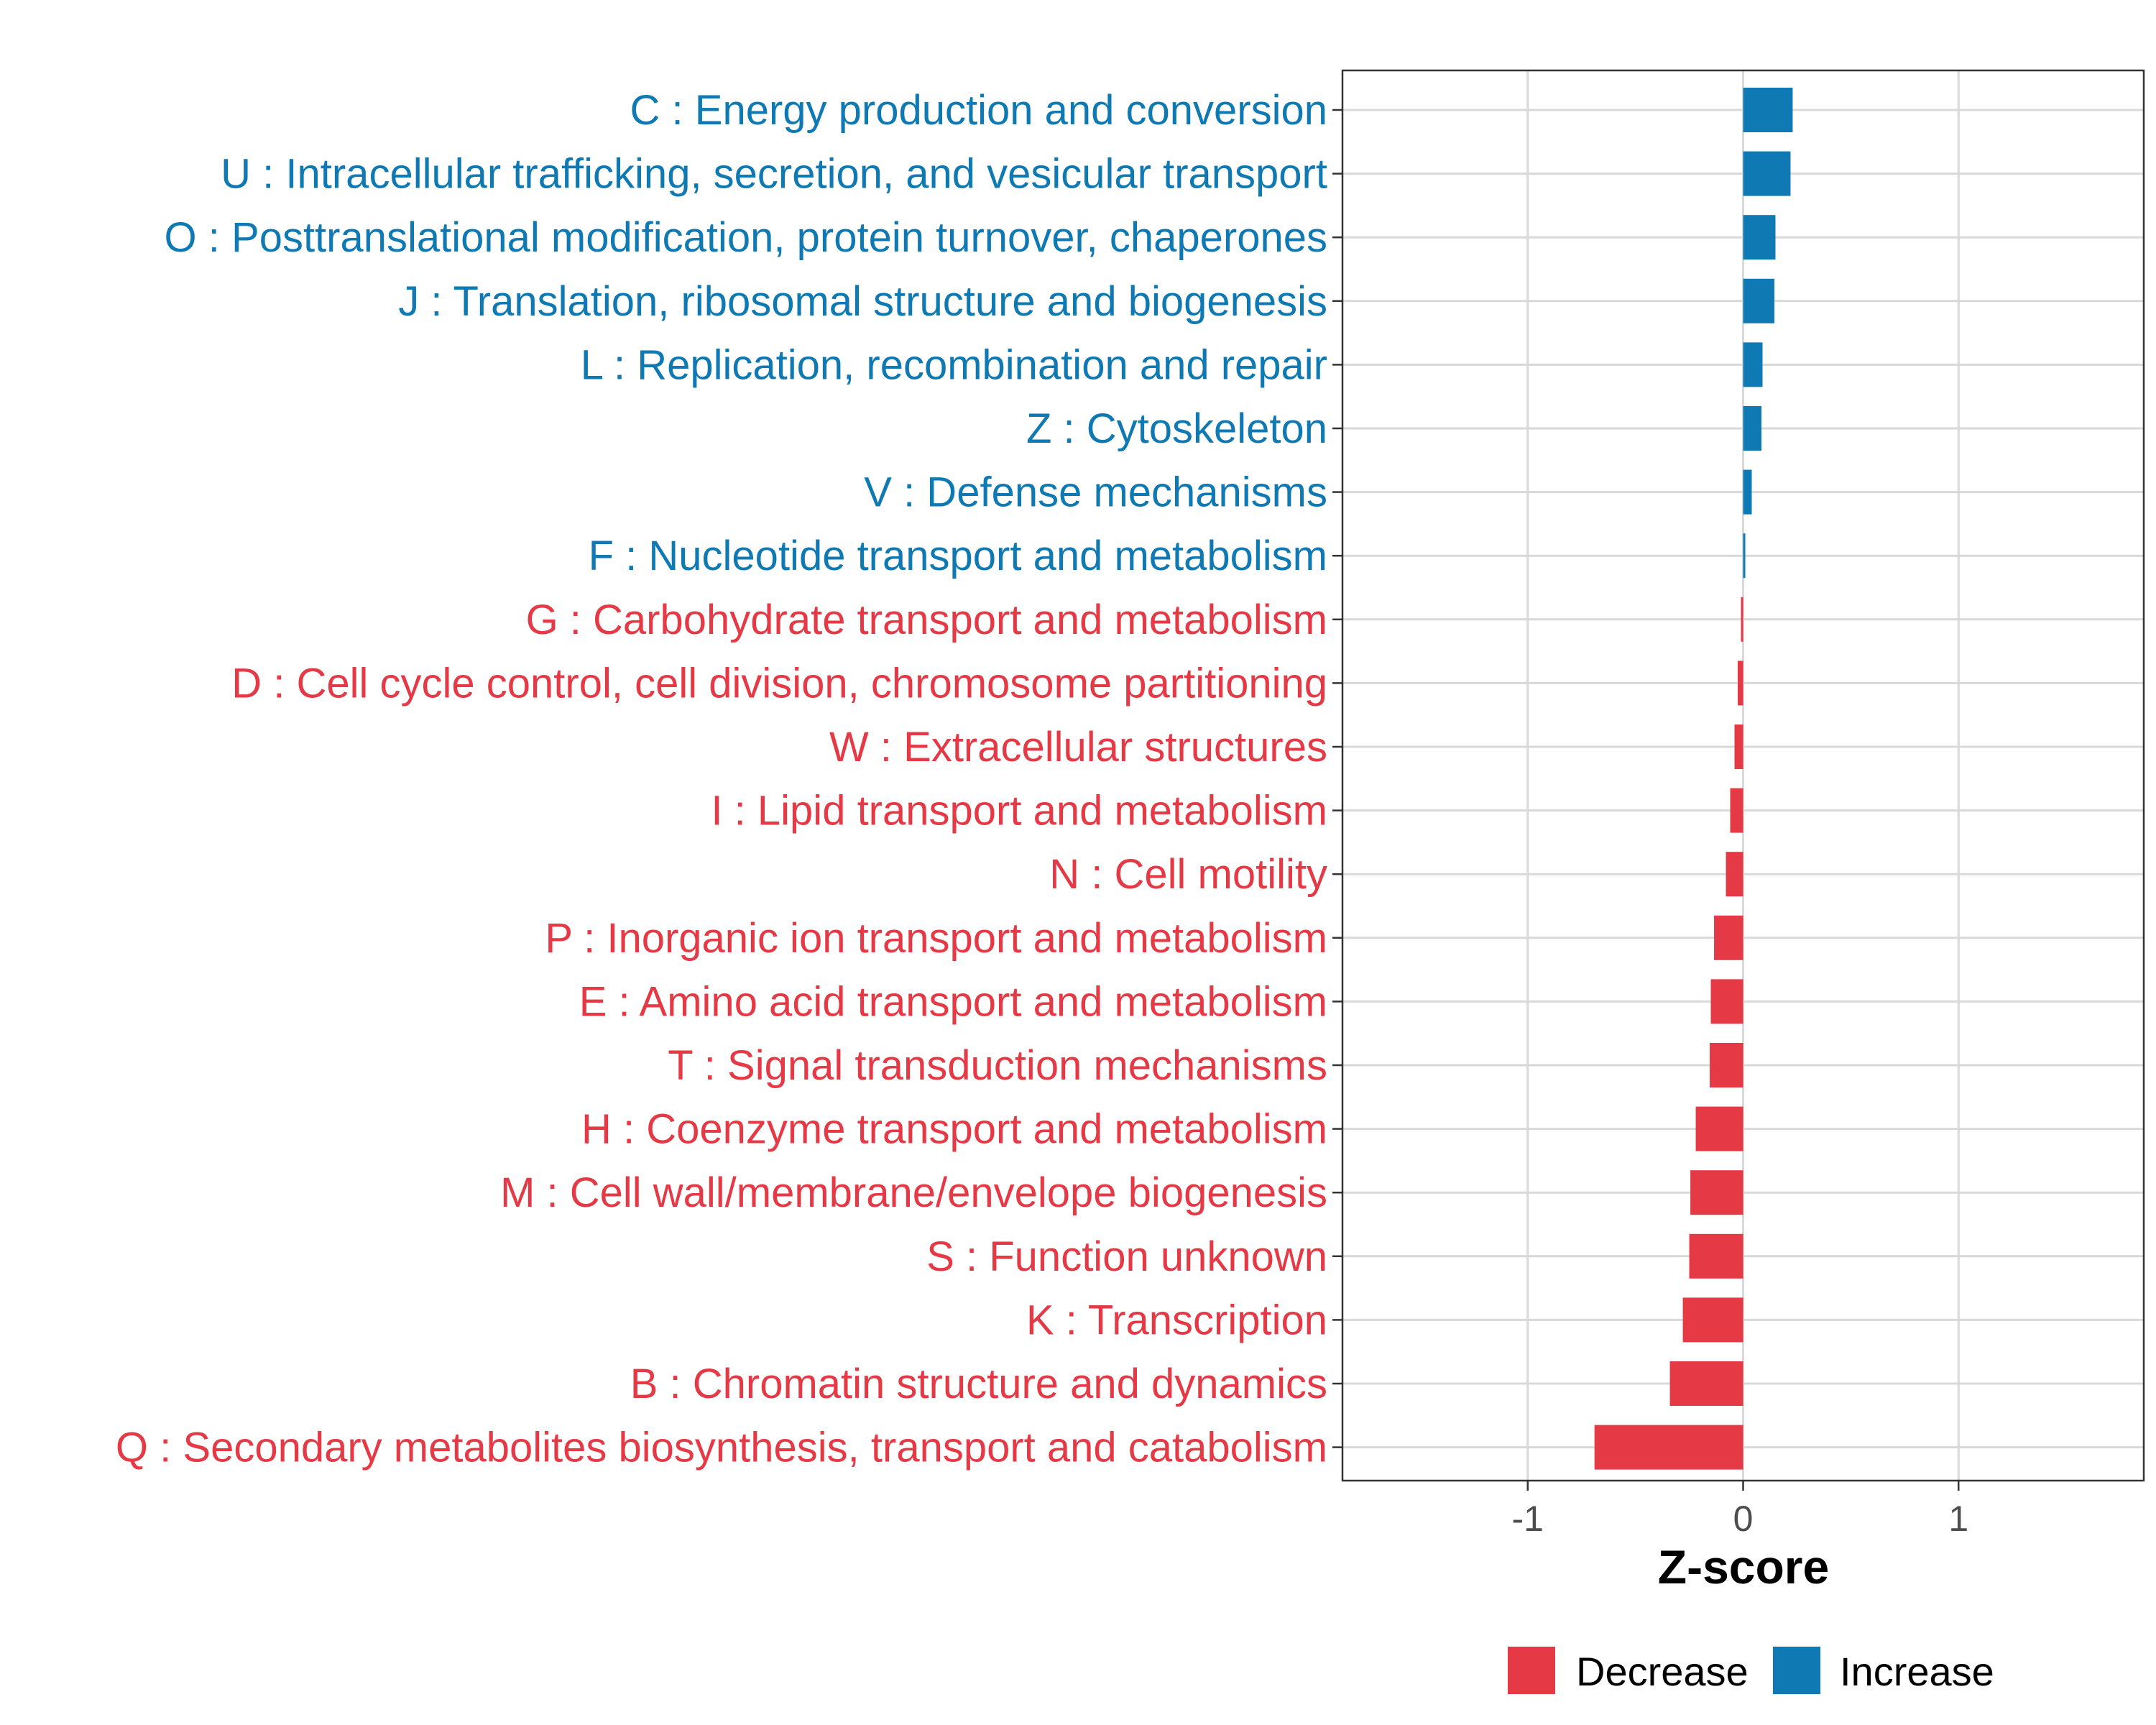 The height and width of the screenshot is (1725, 2156). What do you see at coordinates (1744, 1566) in the screenshot?
I see `x-axis-title: Z-score` at bounding box center [1744, 1566].